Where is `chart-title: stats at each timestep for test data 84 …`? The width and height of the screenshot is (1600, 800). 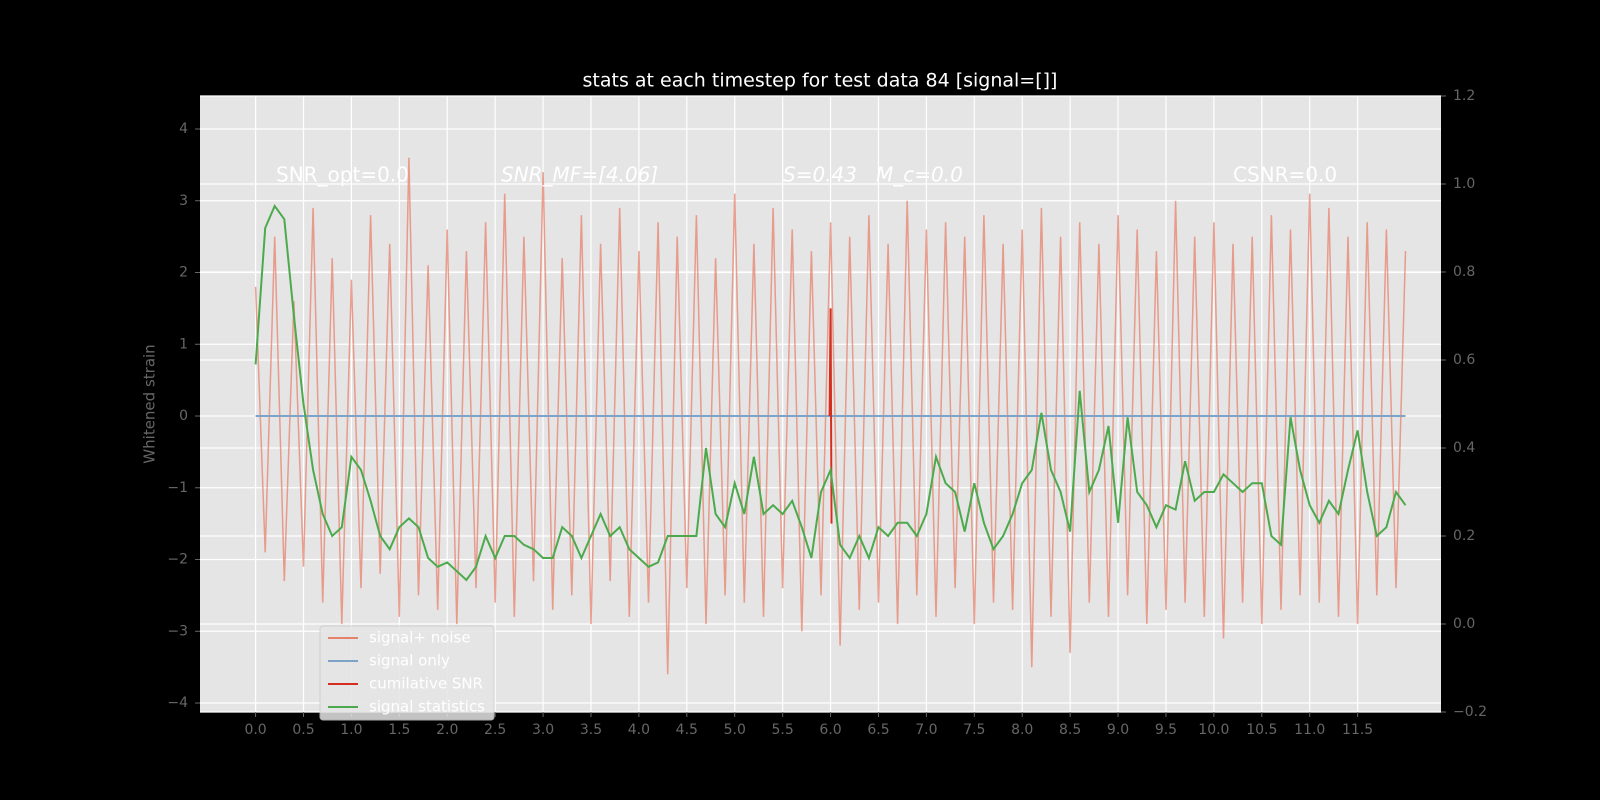
chart-title: stats at each timestep for test data 84 … is located at coordinates (820, 81).